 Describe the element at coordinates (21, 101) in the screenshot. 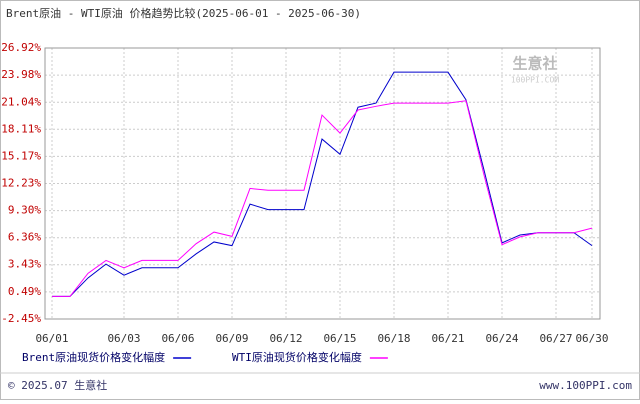

I see `y-tick-label: 21.04%` at that location.